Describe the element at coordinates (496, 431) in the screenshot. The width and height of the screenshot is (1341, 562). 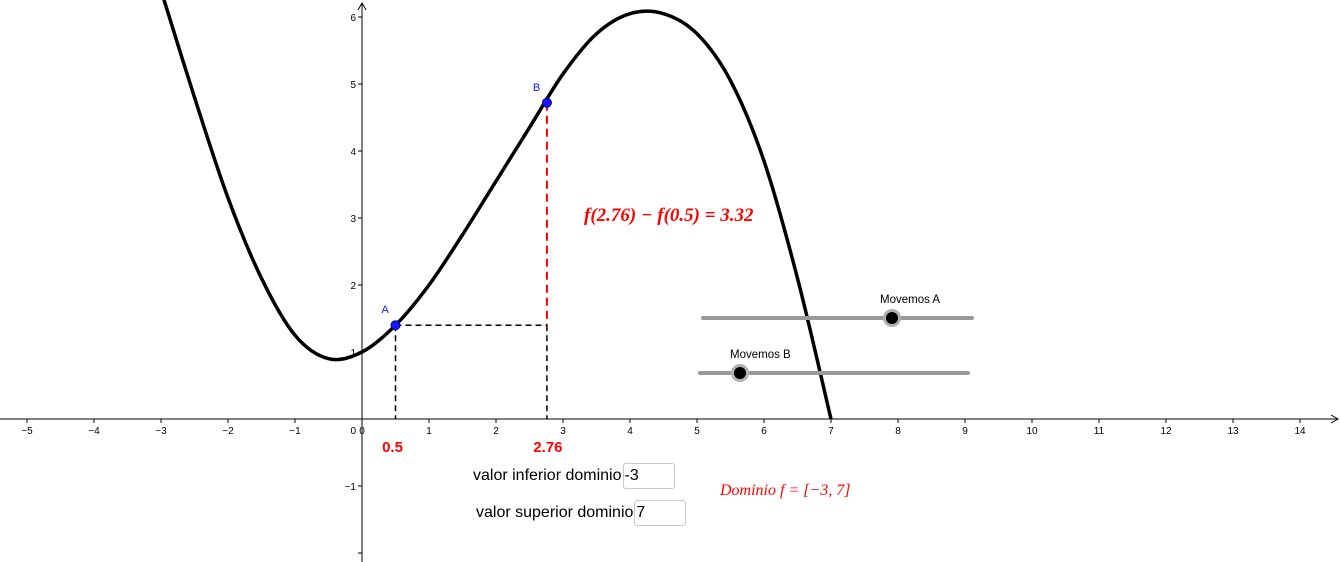
I see `x-tick-label: 2` at that location.